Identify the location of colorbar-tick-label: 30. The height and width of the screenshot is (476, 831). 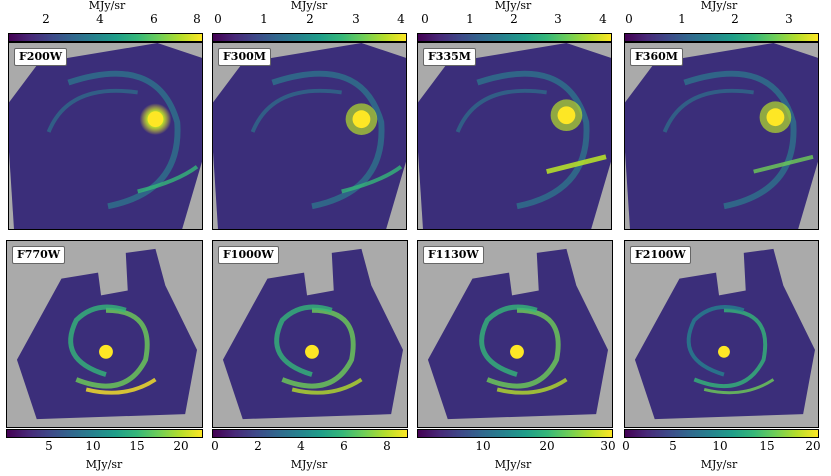
(608, 446).